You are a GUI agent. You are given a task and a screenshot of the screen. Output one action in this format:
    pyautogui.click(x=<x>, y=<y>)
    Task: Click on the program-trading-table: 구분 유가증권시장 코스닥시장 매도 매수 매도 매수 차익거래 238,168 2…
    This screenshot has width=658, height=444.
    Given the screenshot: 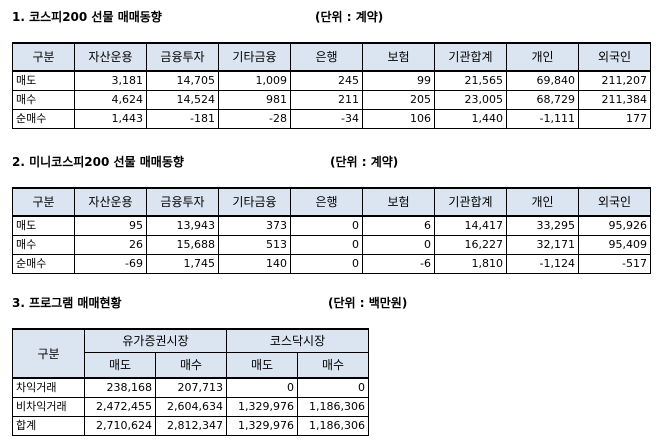 What is the action you would take?
    pyautogui.click(x=191, y=382)
    